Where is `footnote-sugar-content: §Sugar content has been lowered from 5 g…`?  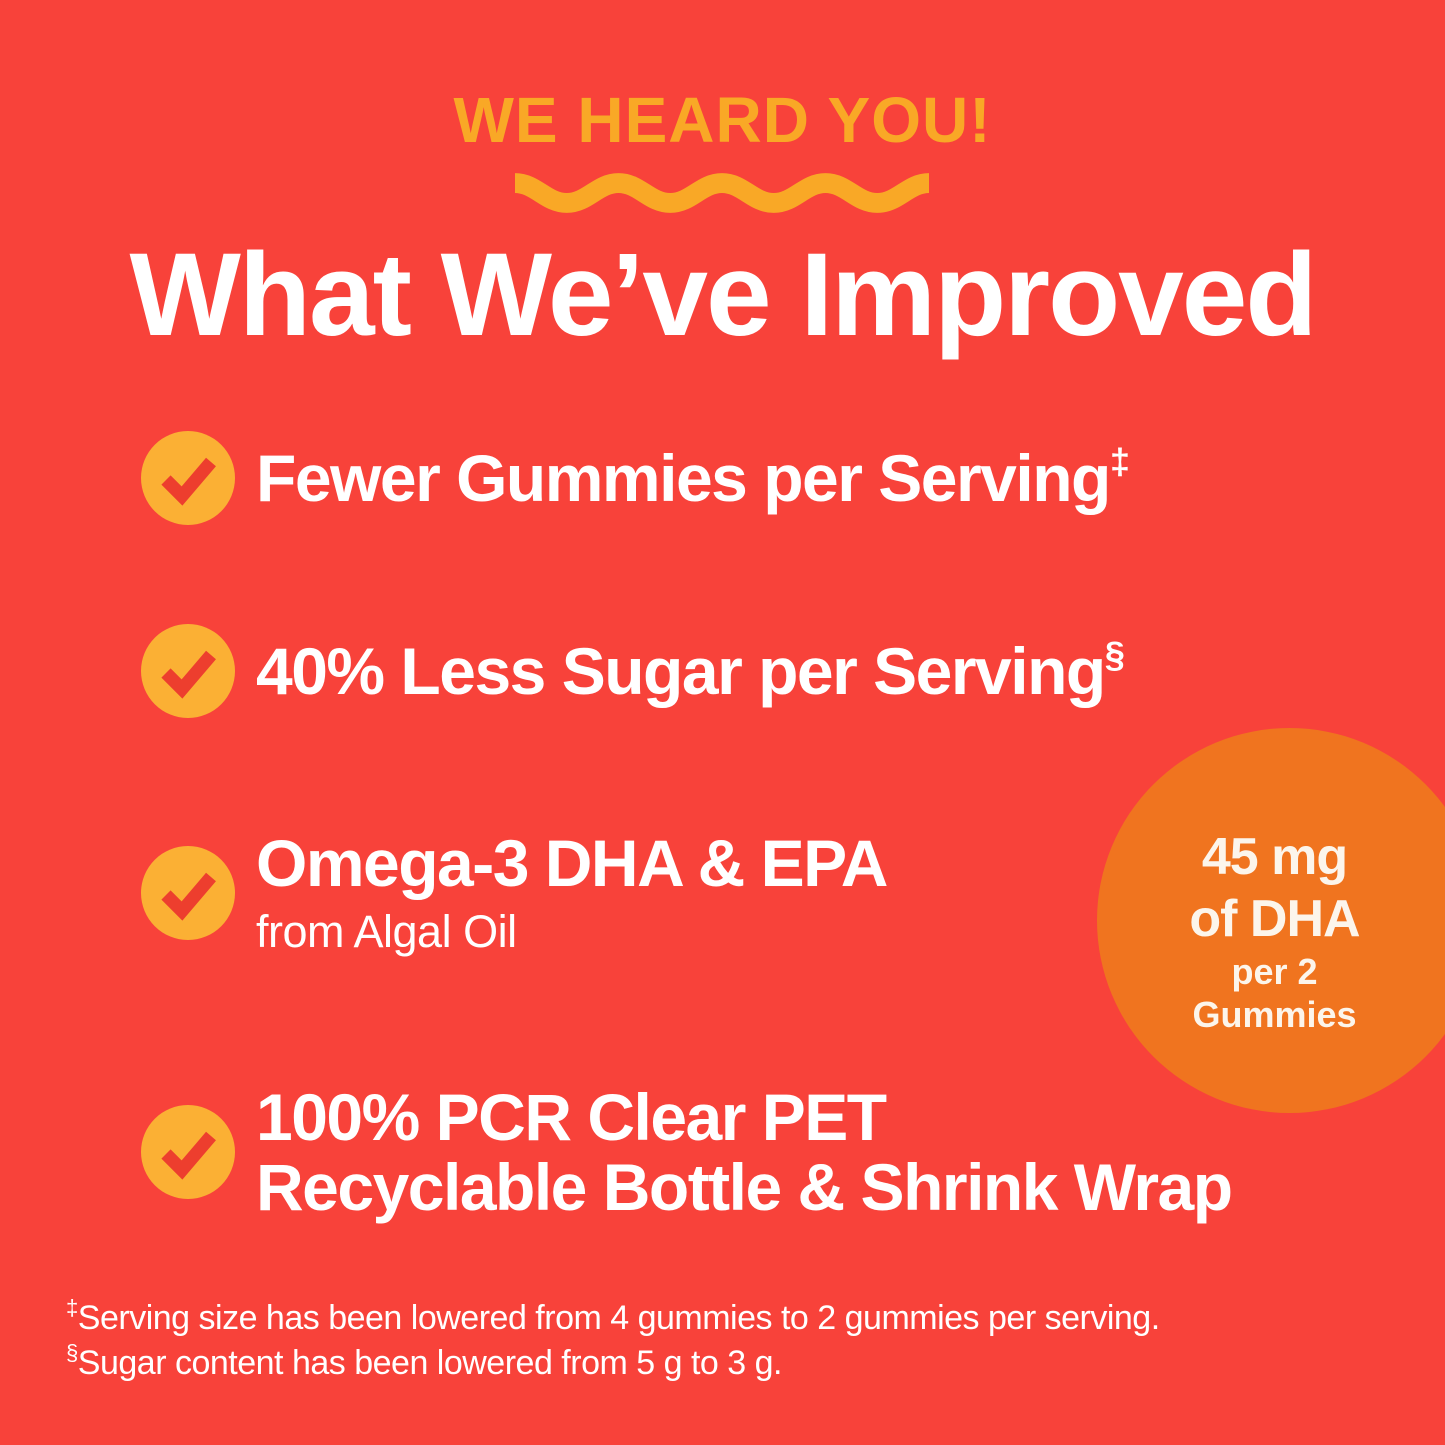 footnote-sugar-content: §Sugar content has been lowered from 5 g… is located at coordinates (613, 1363).